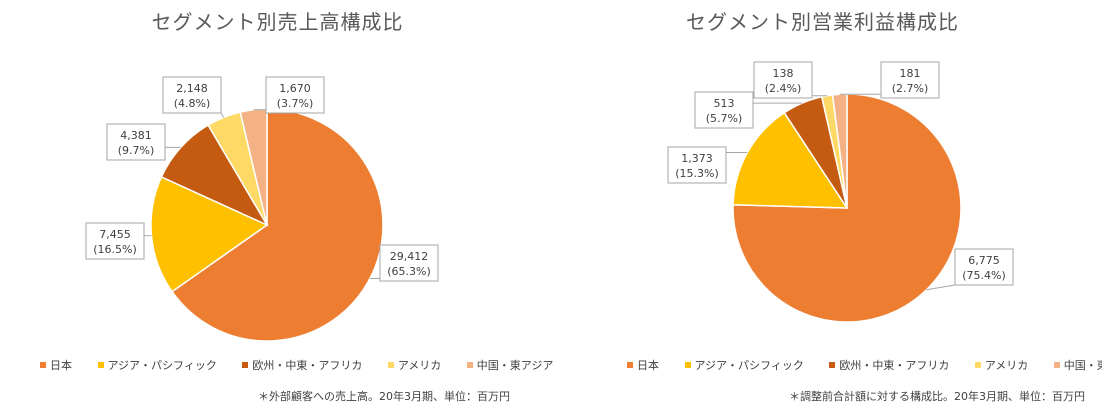 This screenshot has height=417, width=1102. Describe the element at coordinates (409, 271) in the screenshot. I see `data-label-percent: (65.3%)` at that location.